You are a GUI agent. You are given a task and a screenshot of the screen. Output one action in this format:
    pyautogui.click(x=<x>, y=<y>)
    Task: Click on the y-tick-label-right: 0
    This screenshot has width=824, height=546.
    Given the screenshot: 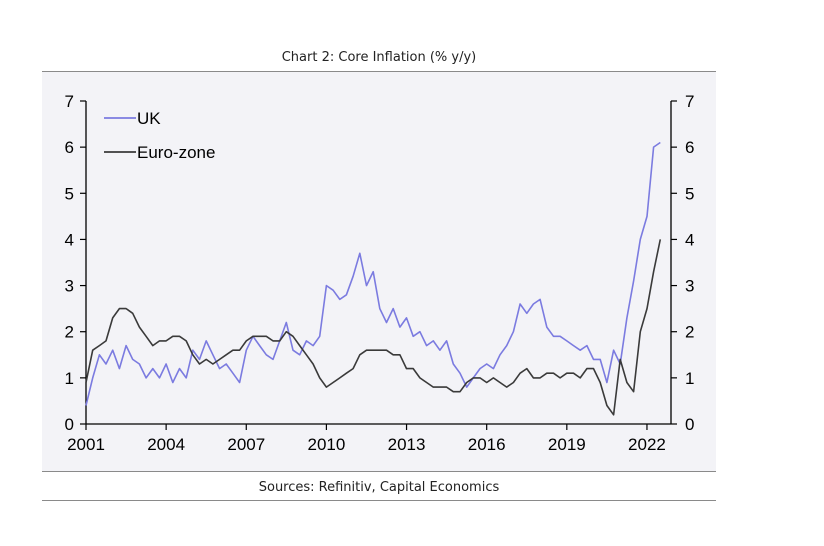 What is the action you would take?
    pyautogui.click(x=689, y=424)
    